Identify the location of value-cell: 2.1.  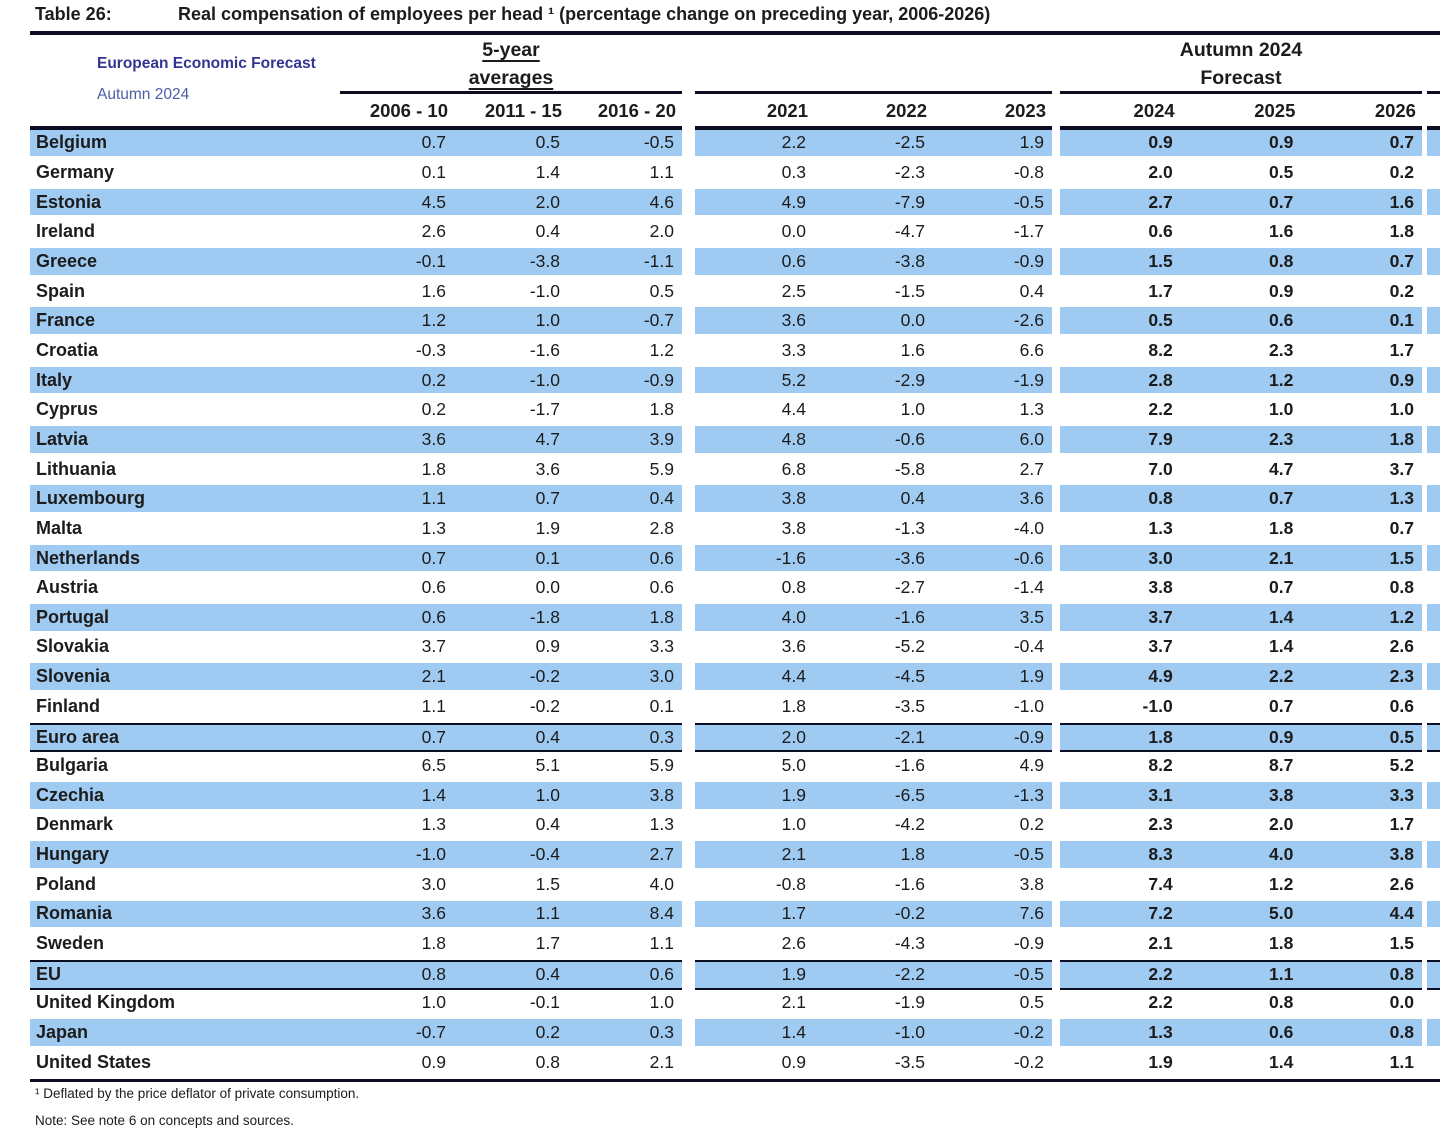
(397, 678).